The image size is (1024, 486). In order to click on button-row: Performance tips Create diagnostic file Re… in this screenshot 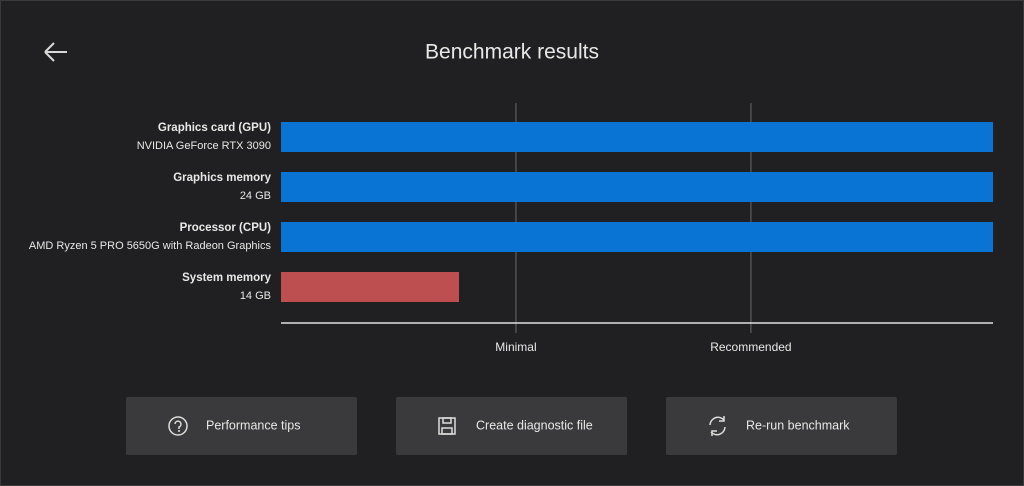, I will do `click(511, 426)`.